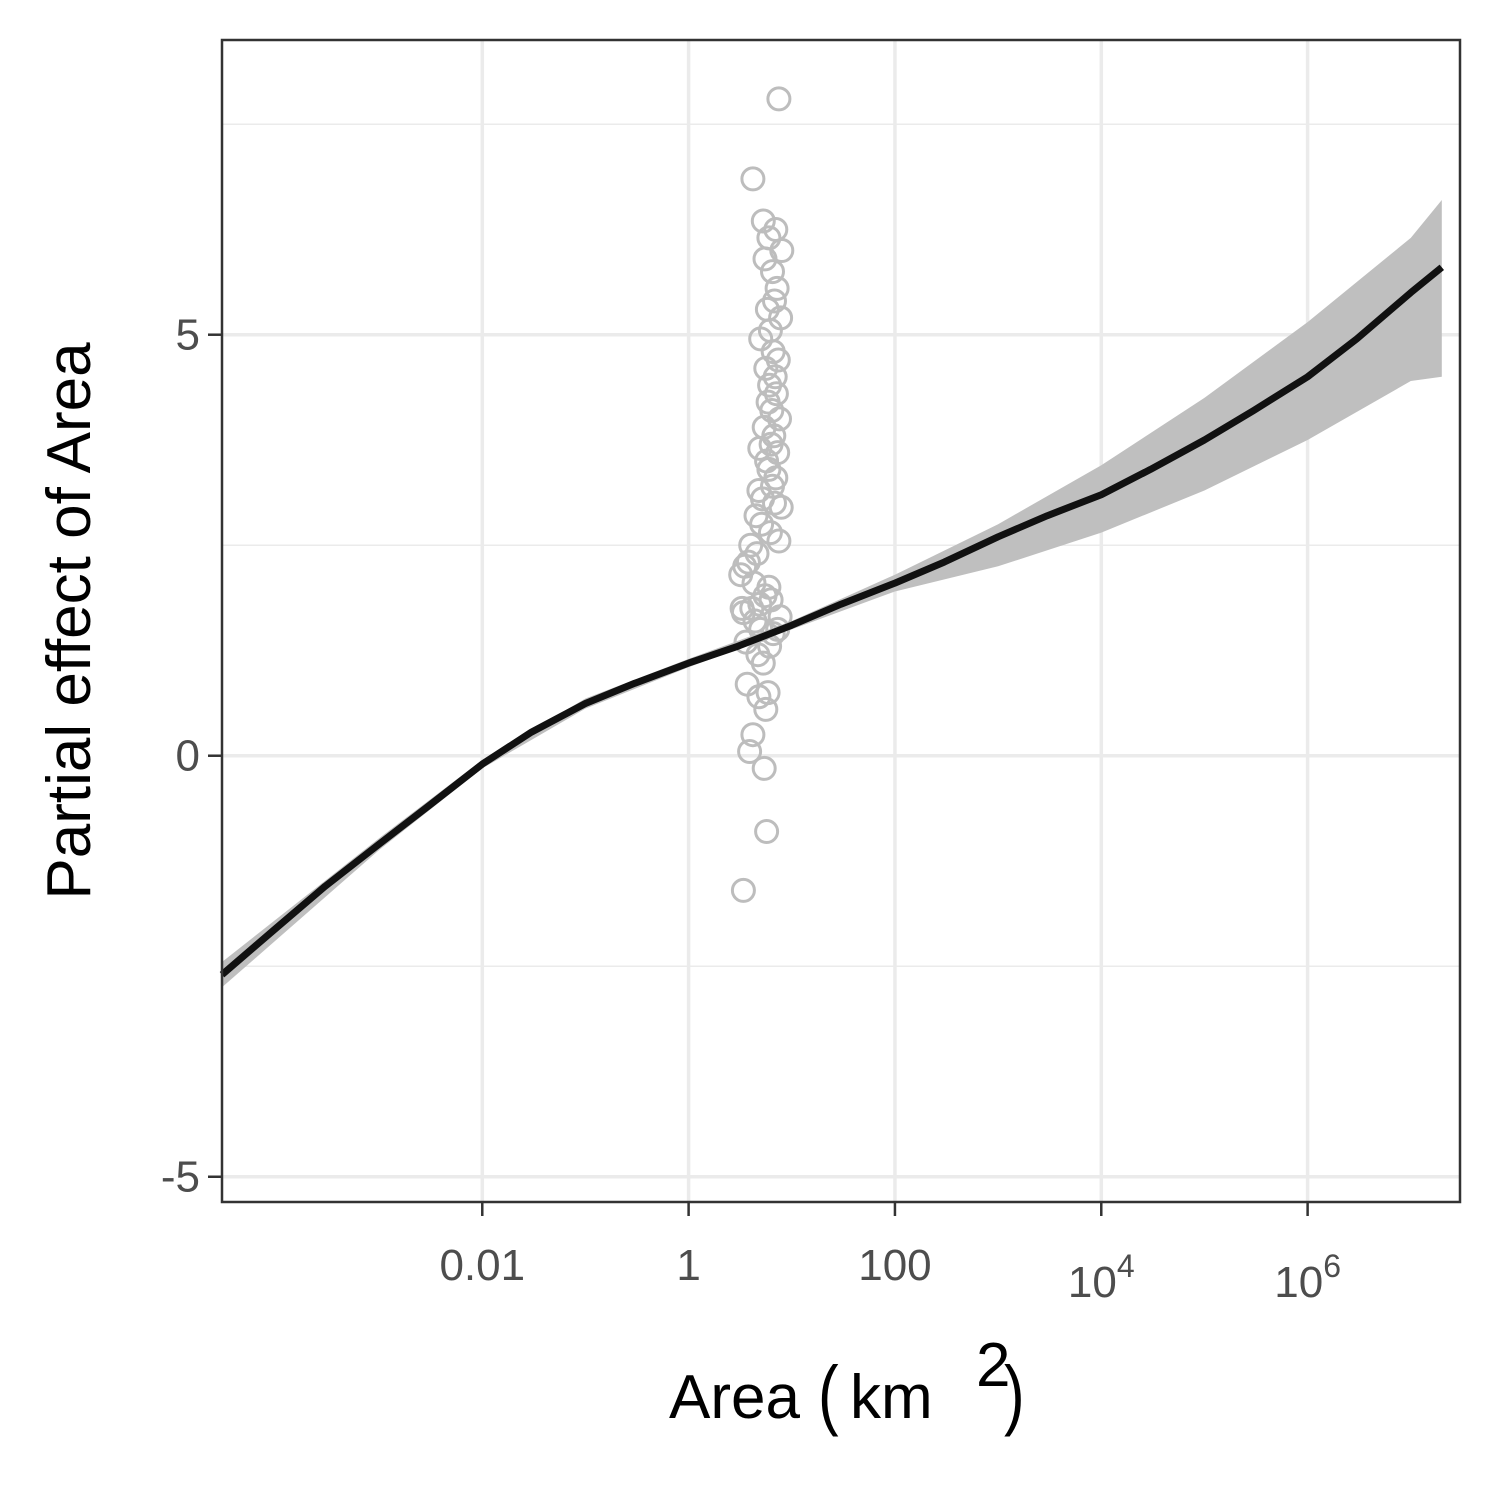  I want to click on y-tick-label: 0, so click(188, 756).